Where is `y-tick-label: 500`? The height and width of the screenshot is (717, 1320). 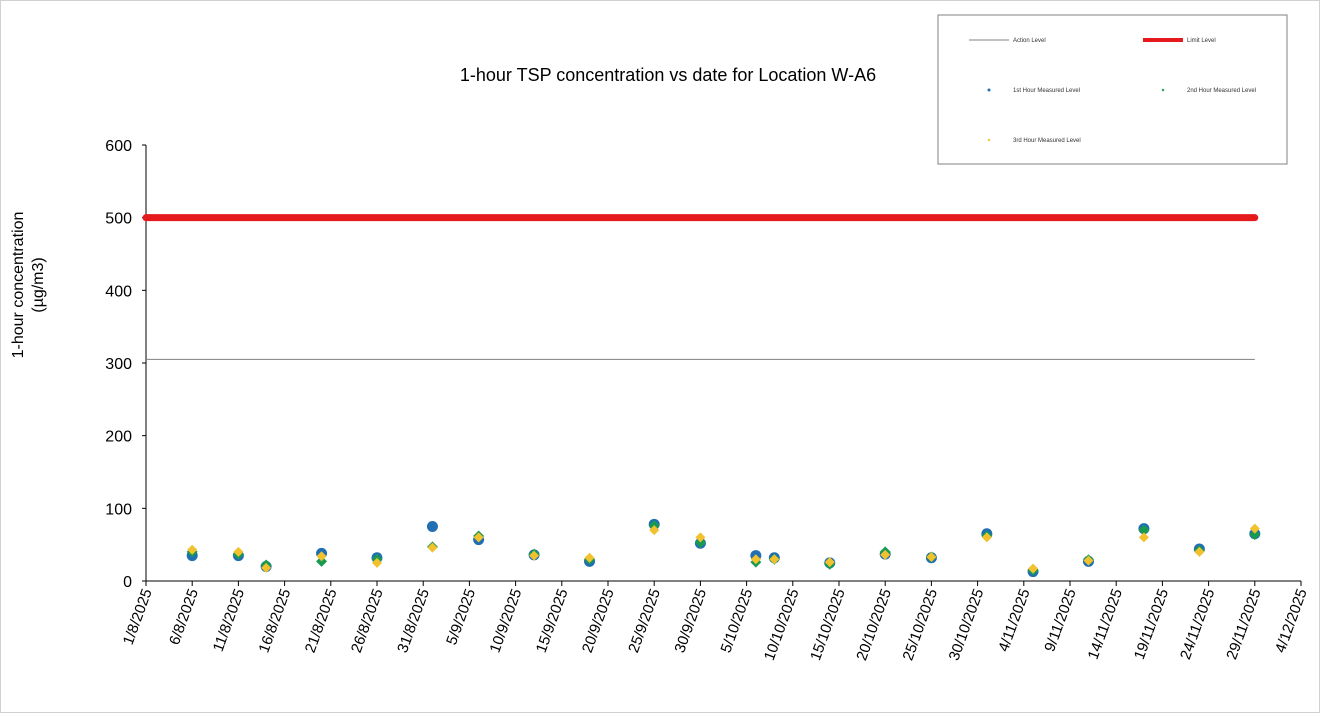
y-tick-label: 500 is located at coordinates (118, 219).